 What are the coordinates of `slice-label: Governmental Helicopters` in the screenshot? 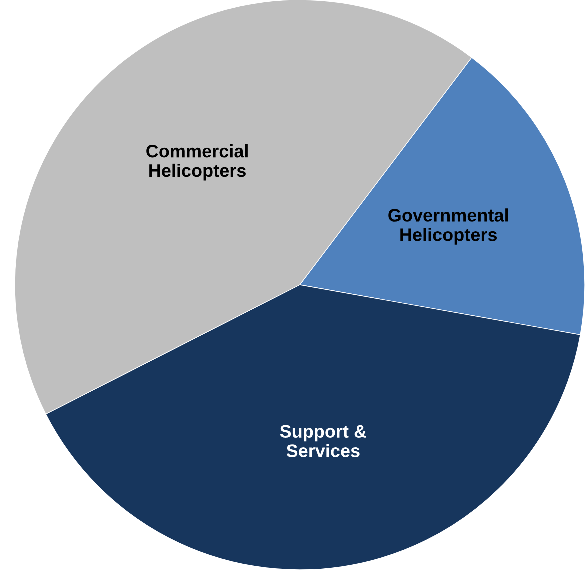 It's located at (448, 226).